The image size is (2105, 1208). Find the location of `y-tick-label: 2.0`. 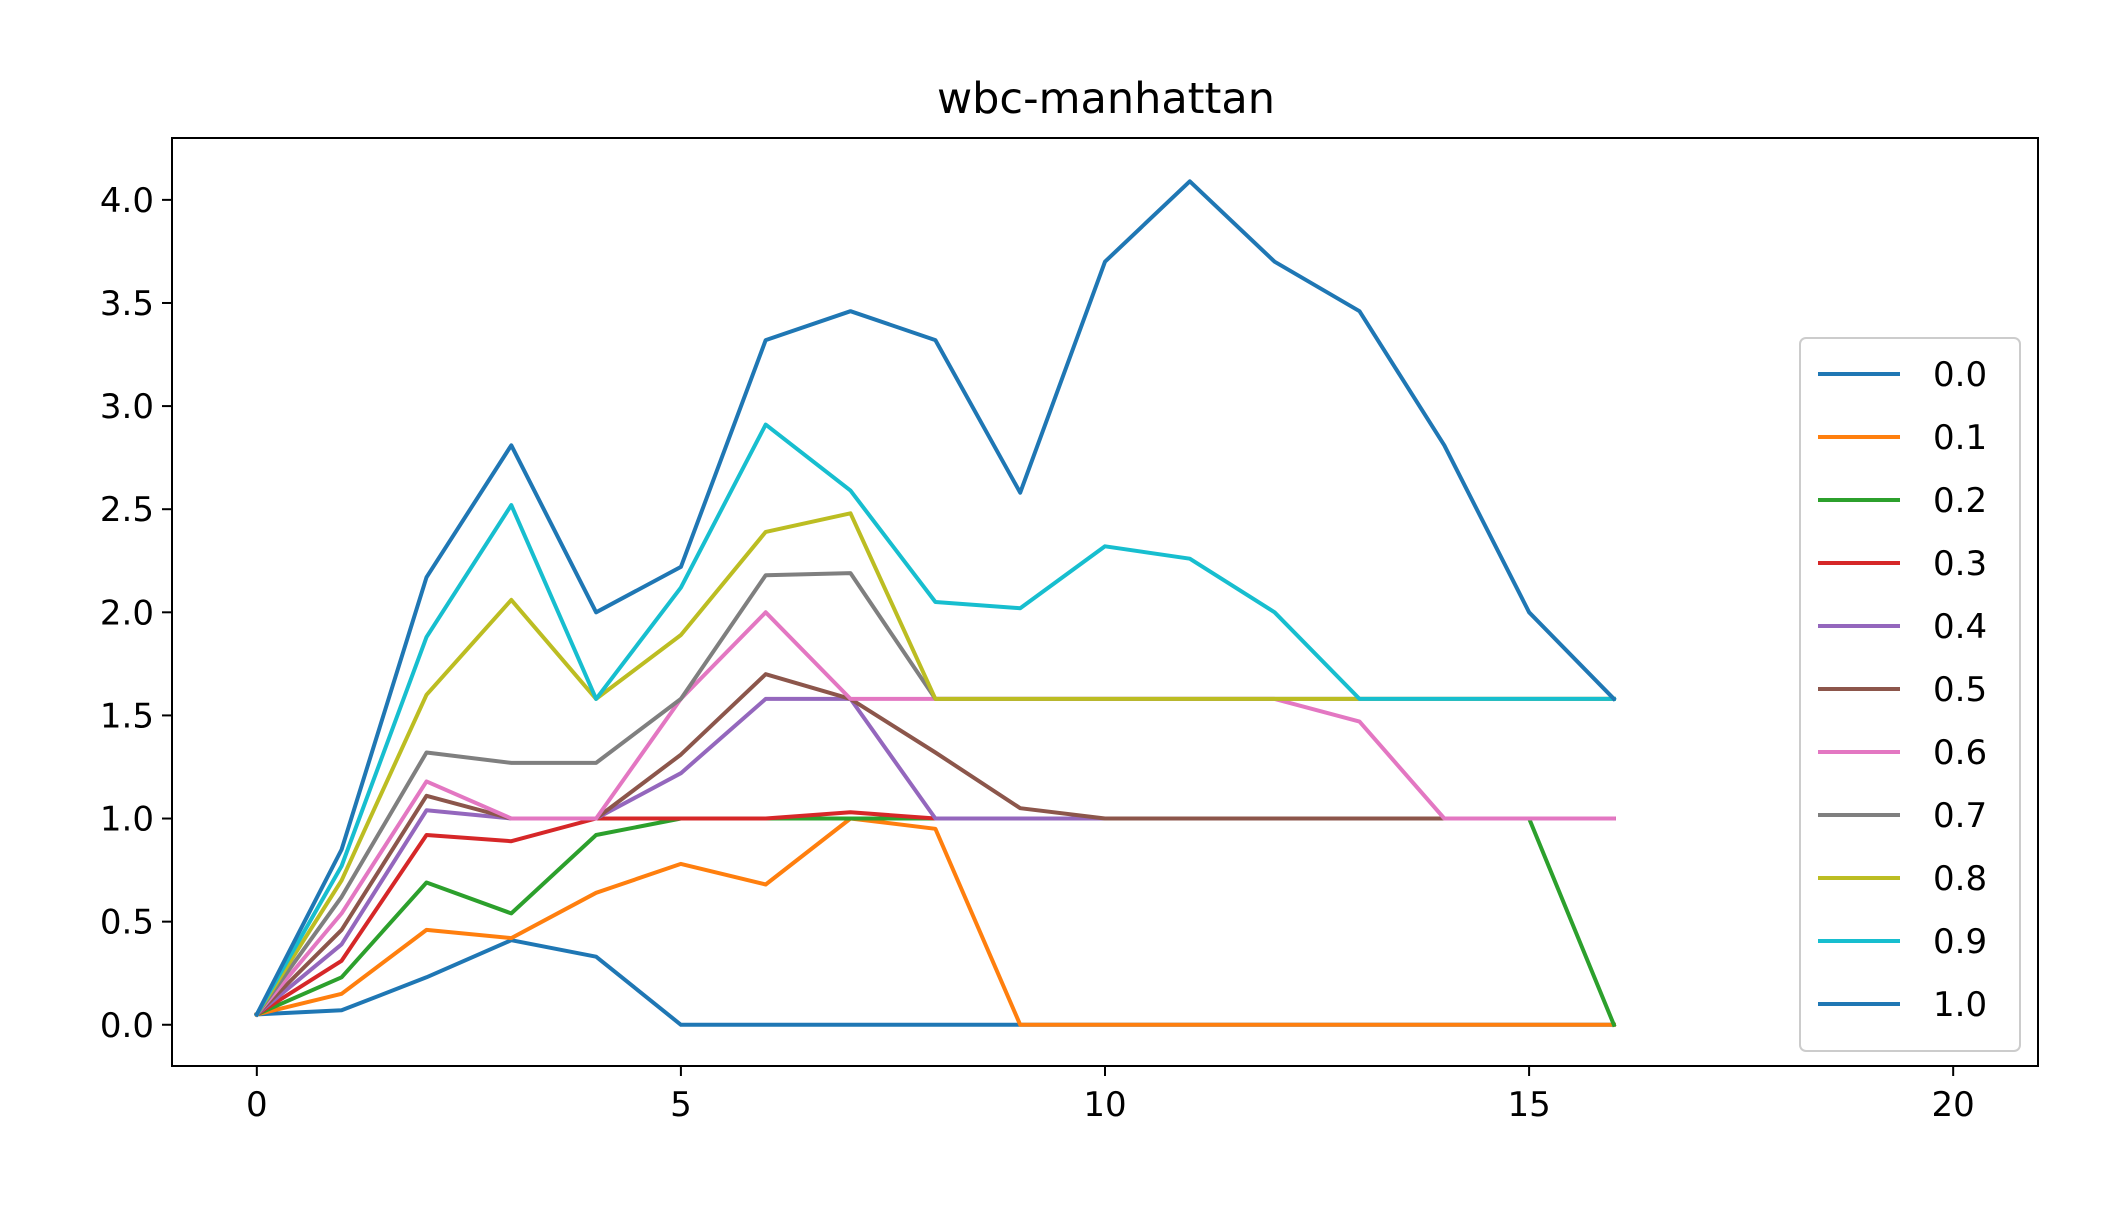

y-tick-label: 2.0 is located at coordinates (127, 613).